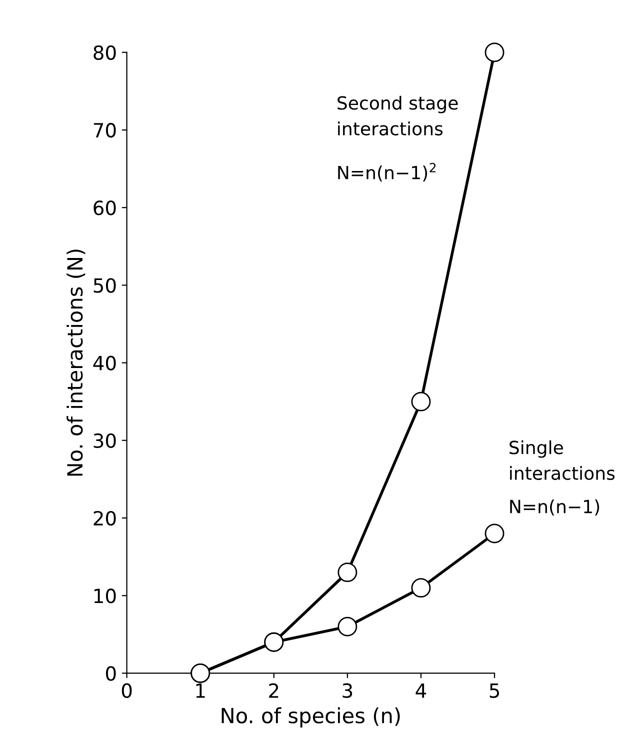  I want to click on text: Single interactions, so click(562, 460).